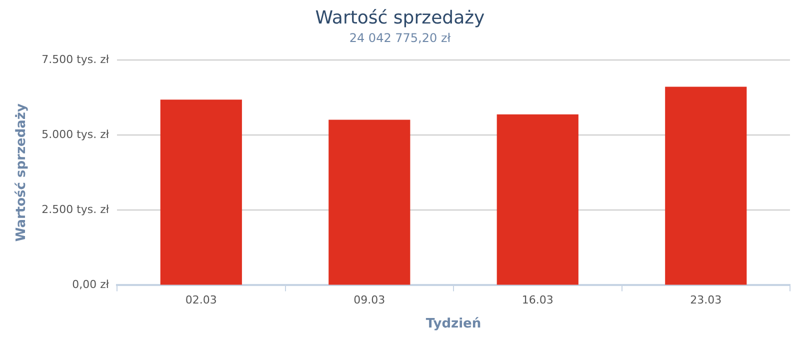 The image size is (800, 356). Describe the element at coordinates (538, 300) in the screenshot. I see `x-tick-label: 16.03` at that location.